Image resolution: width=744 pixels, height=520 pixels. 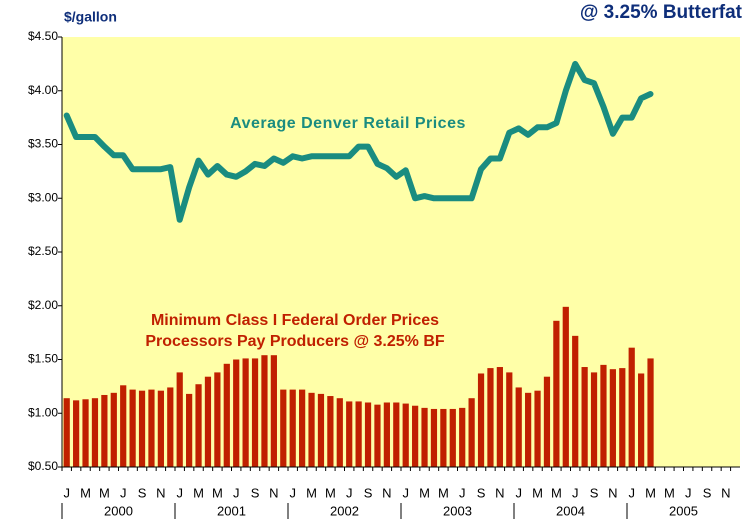 What do you see at coordinates (344, 510) in the screenshot?
I see `year-label: 2002` at bounding box center [344, 510].